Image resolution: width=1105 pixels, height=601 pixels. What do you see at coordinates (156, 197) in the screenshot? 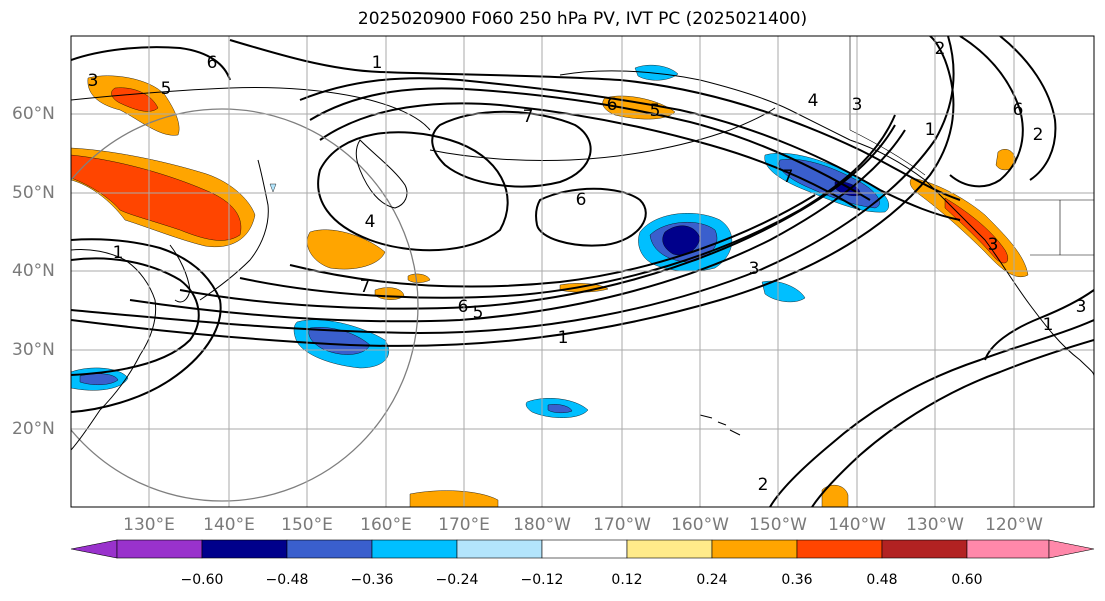
I see `shade-pos-asia-core` at bounding box center [156, 197].